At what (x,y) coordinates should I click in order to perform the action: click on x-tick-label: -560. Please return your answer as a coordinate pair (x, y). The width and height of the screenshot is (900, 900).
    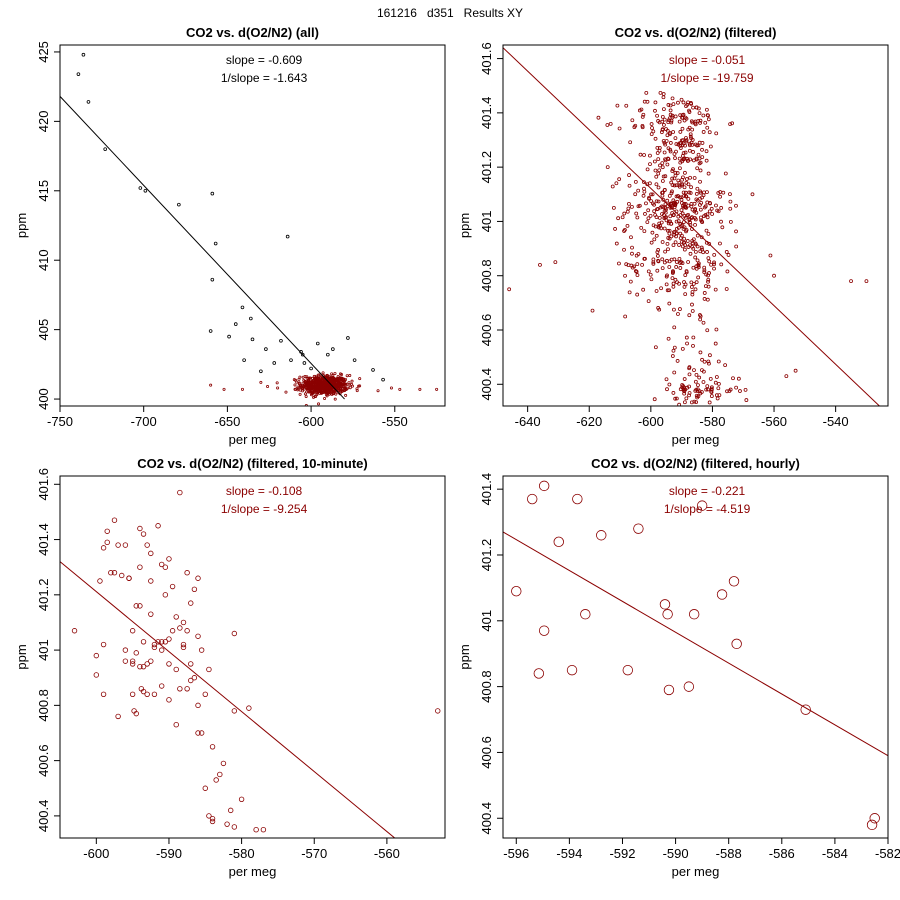
    Looking at the image, I should click on (774, 421).